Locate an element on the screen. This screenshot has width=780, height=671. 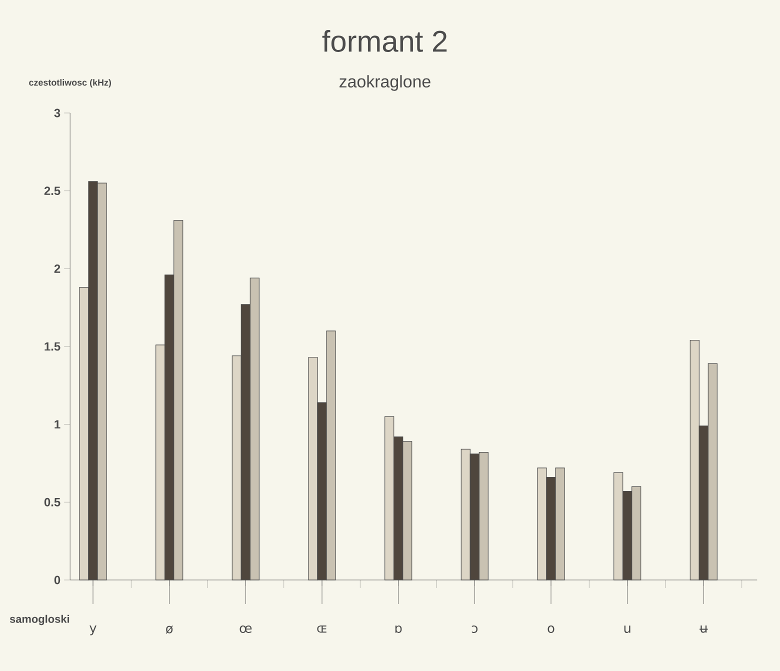
x-tick-label: ø is located at coordinates (169, 630).